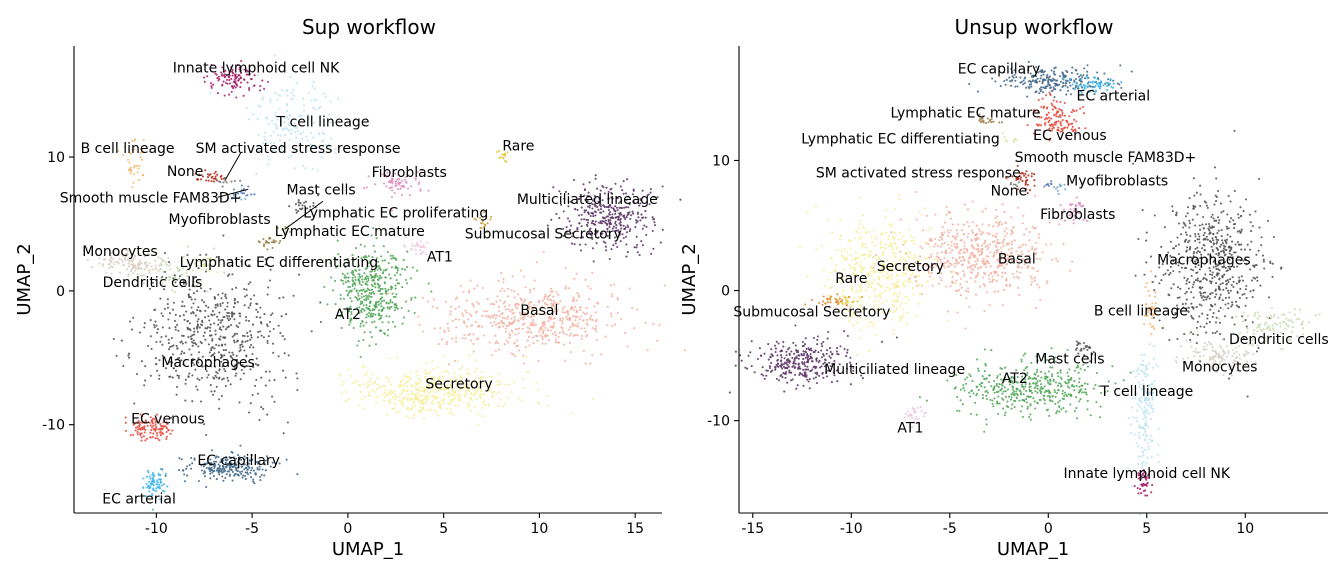 This screenshot has width=1344, height=576. Describe the element at coordinates (369, 27) in the screenshot. I see `chart-title: Sup workflow` at that location.